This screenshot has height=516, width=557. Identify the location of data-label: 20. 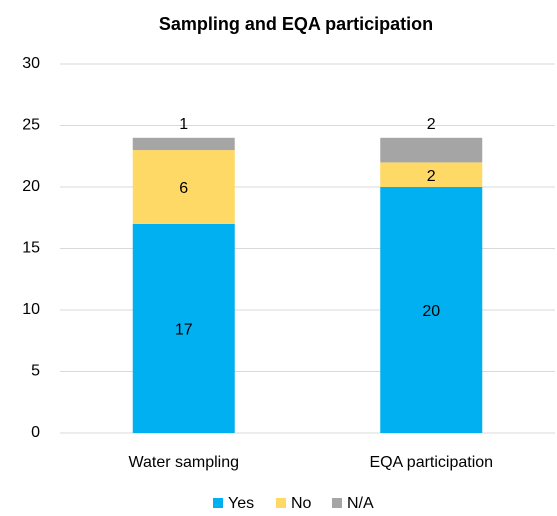
(431, 311).